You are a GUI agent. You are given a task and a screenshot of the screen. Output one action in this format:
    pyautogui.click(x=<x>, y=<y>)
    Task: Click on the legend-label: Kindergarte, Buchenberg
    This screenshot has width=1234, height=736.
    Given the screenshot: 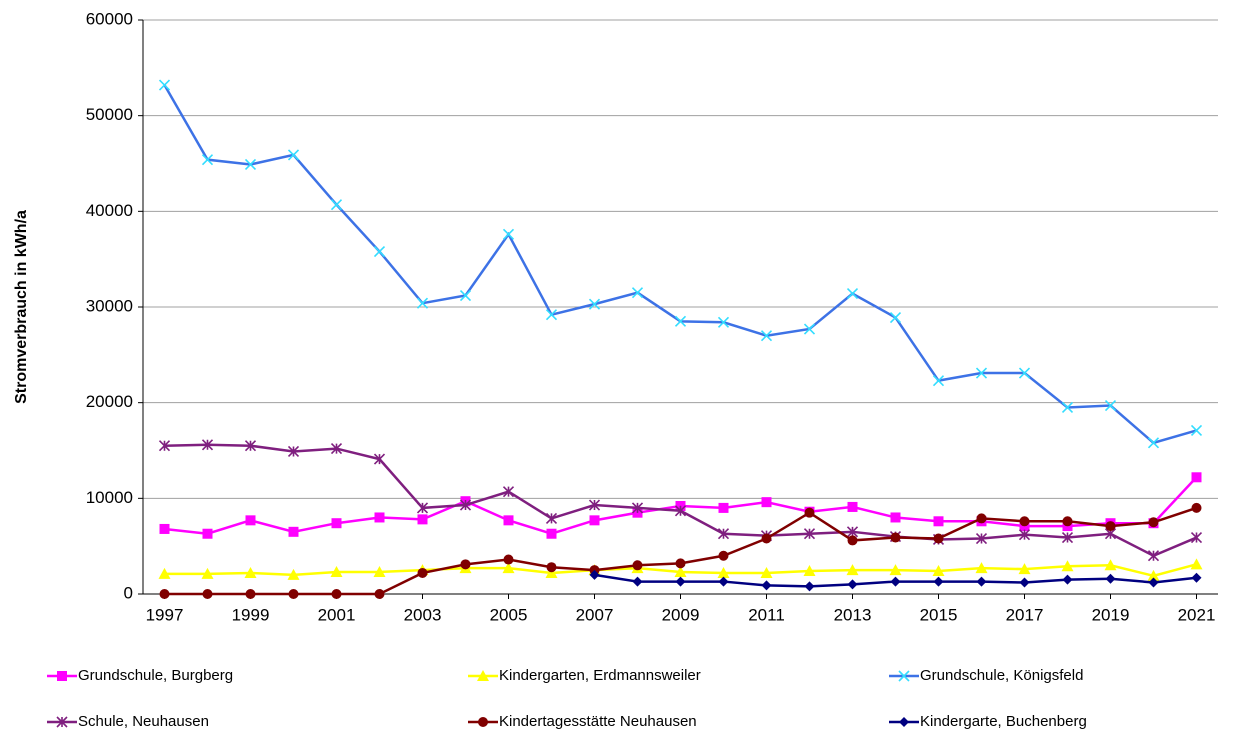 What is the action you would take?
    pyautogui.click(x=1003, y=721)
    